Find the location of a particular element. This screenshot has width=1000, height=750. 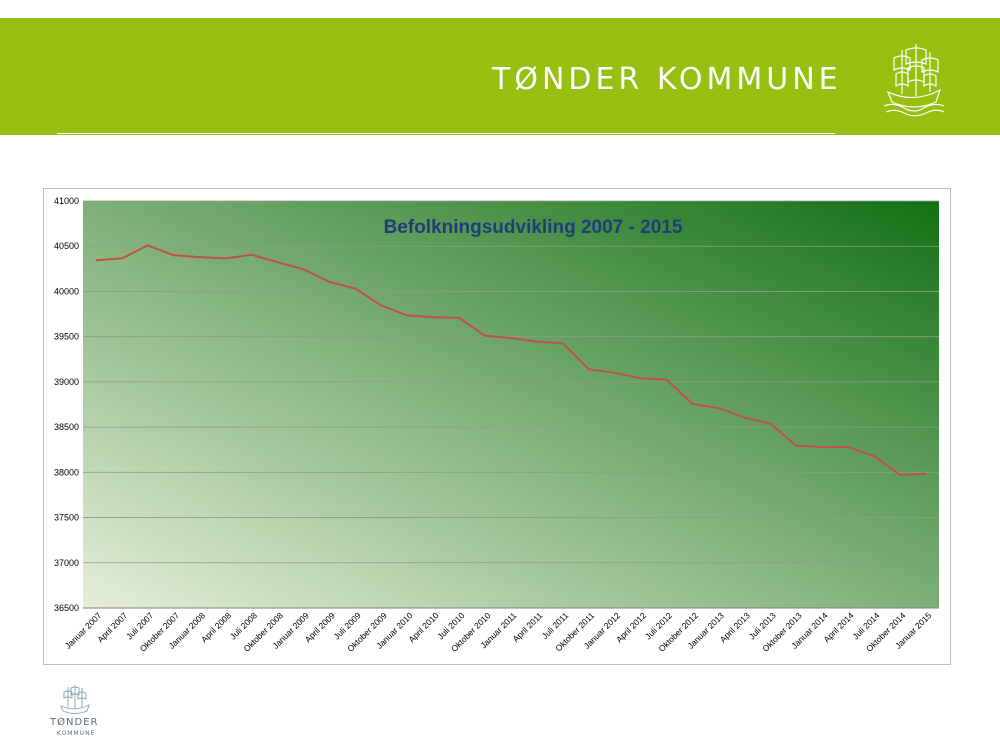

x-tick-label: Januar 2007 is located at coordinates (83, 630).